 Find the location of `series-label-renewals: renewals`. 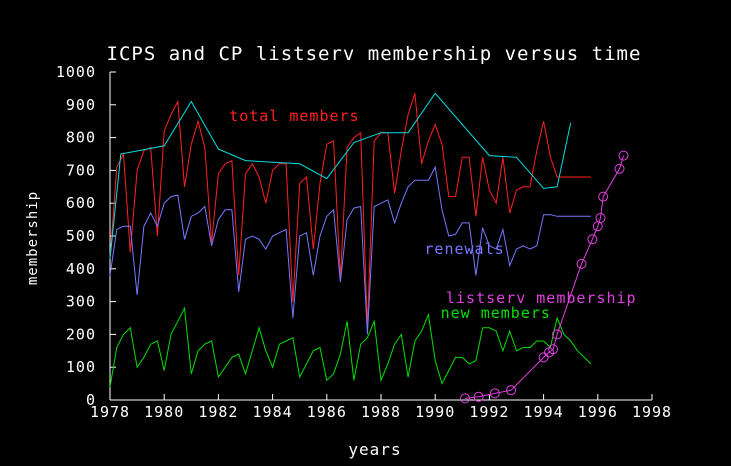

series-label-renewals: renewals is located at coordinates (464, 249).